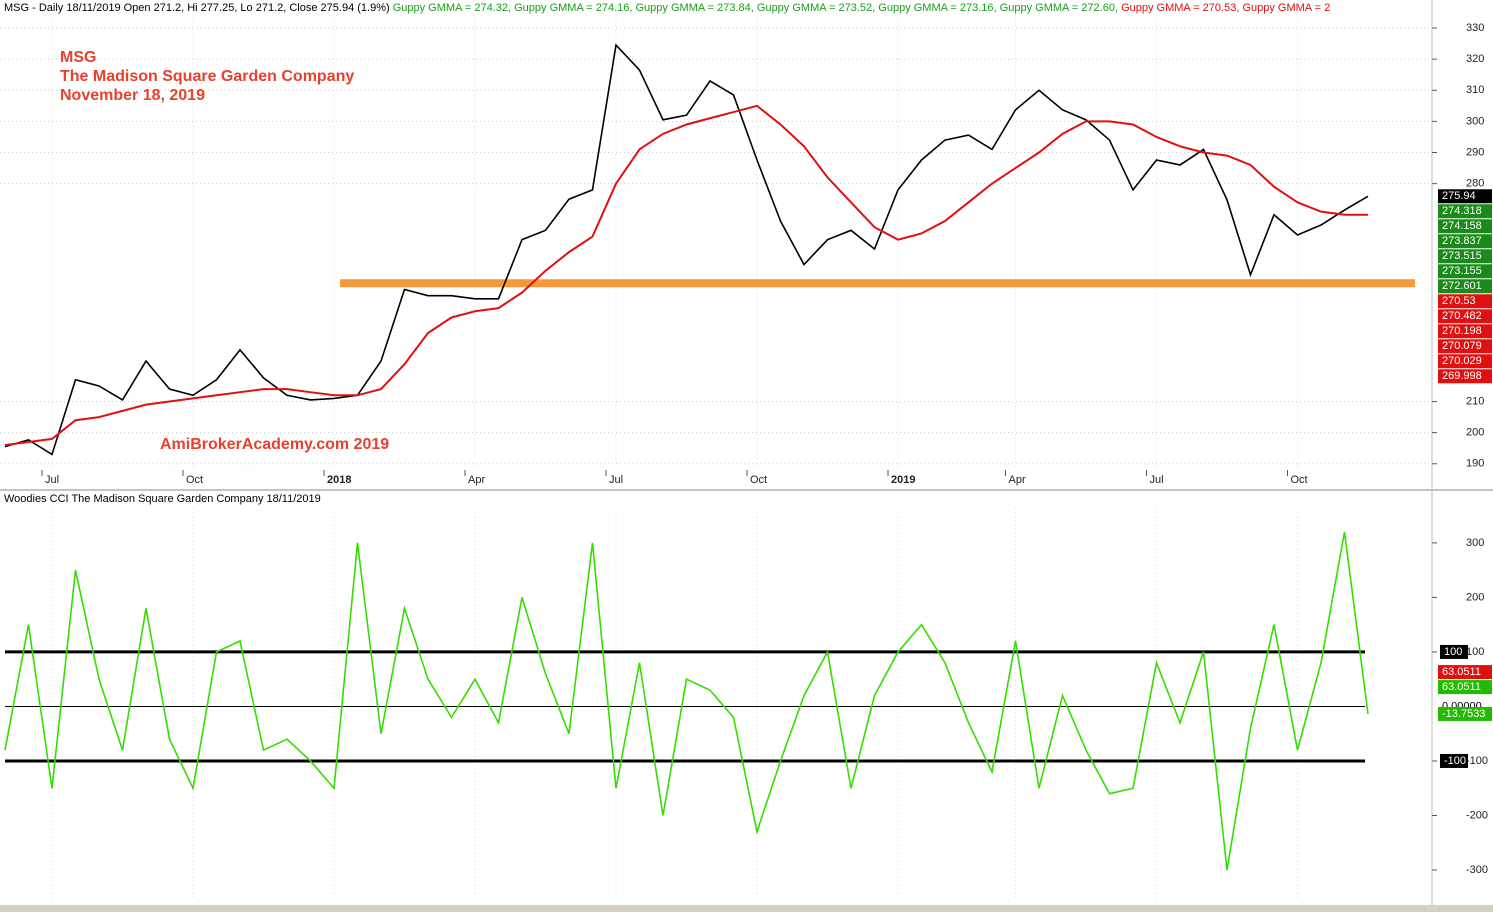 The height and width of the screenshot is (912, 1493). I want to click on level-label: -100, so click(1455, 761).